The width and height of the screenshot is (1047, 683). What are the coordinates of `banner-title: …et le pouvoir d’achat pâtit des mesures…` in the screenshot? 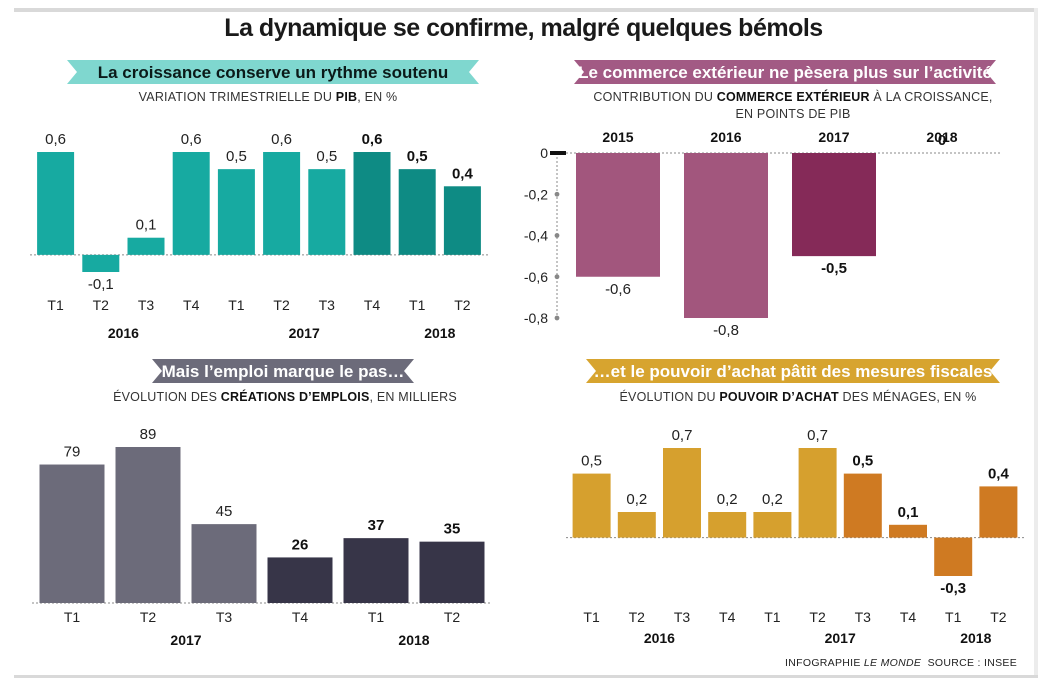 It's located at (793, 371).